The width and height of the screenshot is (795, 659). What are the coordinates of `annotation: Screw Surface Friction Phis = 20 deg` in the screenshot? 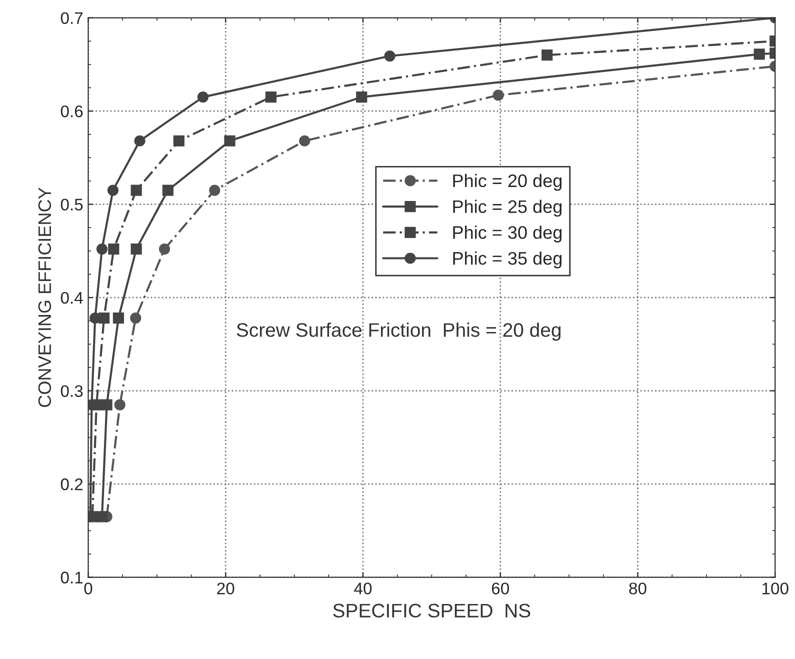 It's located at (398, 331).